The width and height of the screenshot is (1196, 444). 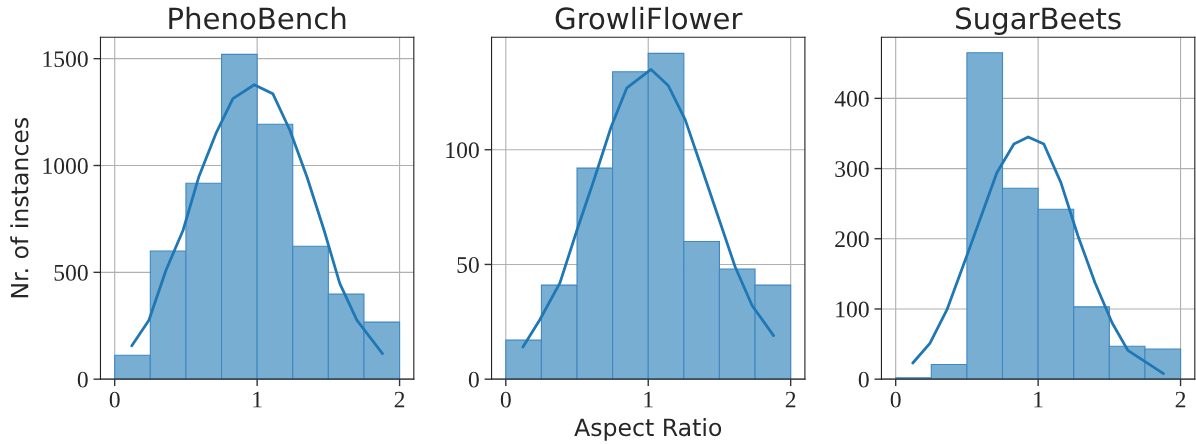 What do you see at coordinates (1038, 21) in the screenshot?
I see `chart-title: SugarBeets` at bounding box center [1038, 21].